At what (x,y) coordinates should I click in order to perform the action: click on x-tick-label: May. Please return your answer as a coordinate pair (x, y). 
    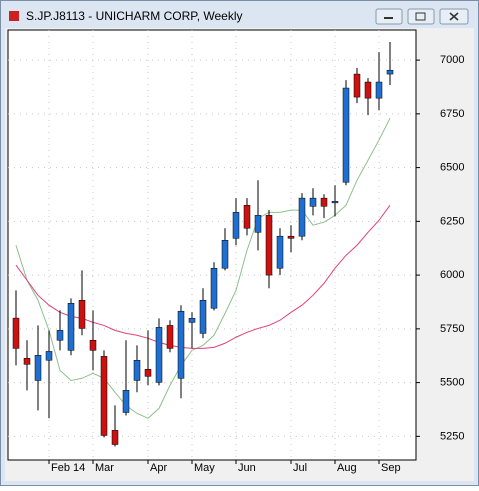
    Looking at the image, I should click on (204, 468).